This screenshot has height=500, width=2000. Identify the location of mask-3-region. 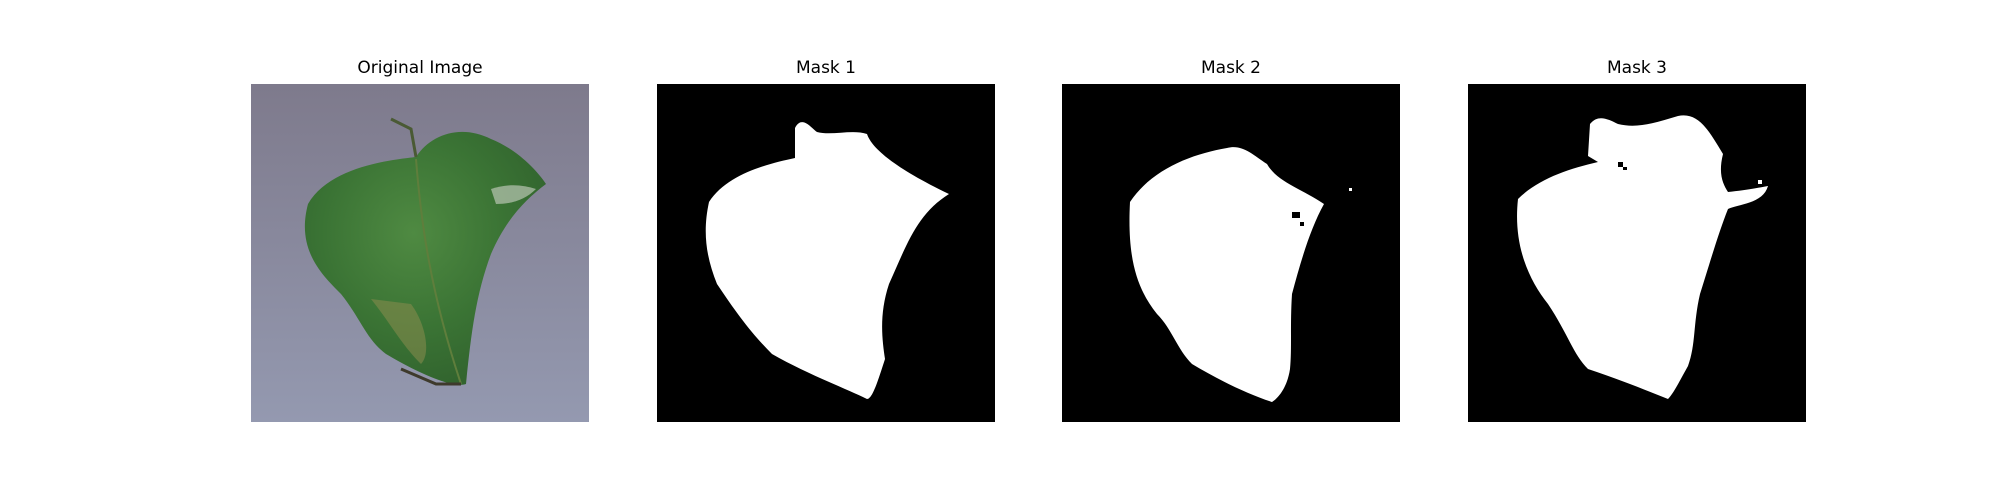
(1642, 257).